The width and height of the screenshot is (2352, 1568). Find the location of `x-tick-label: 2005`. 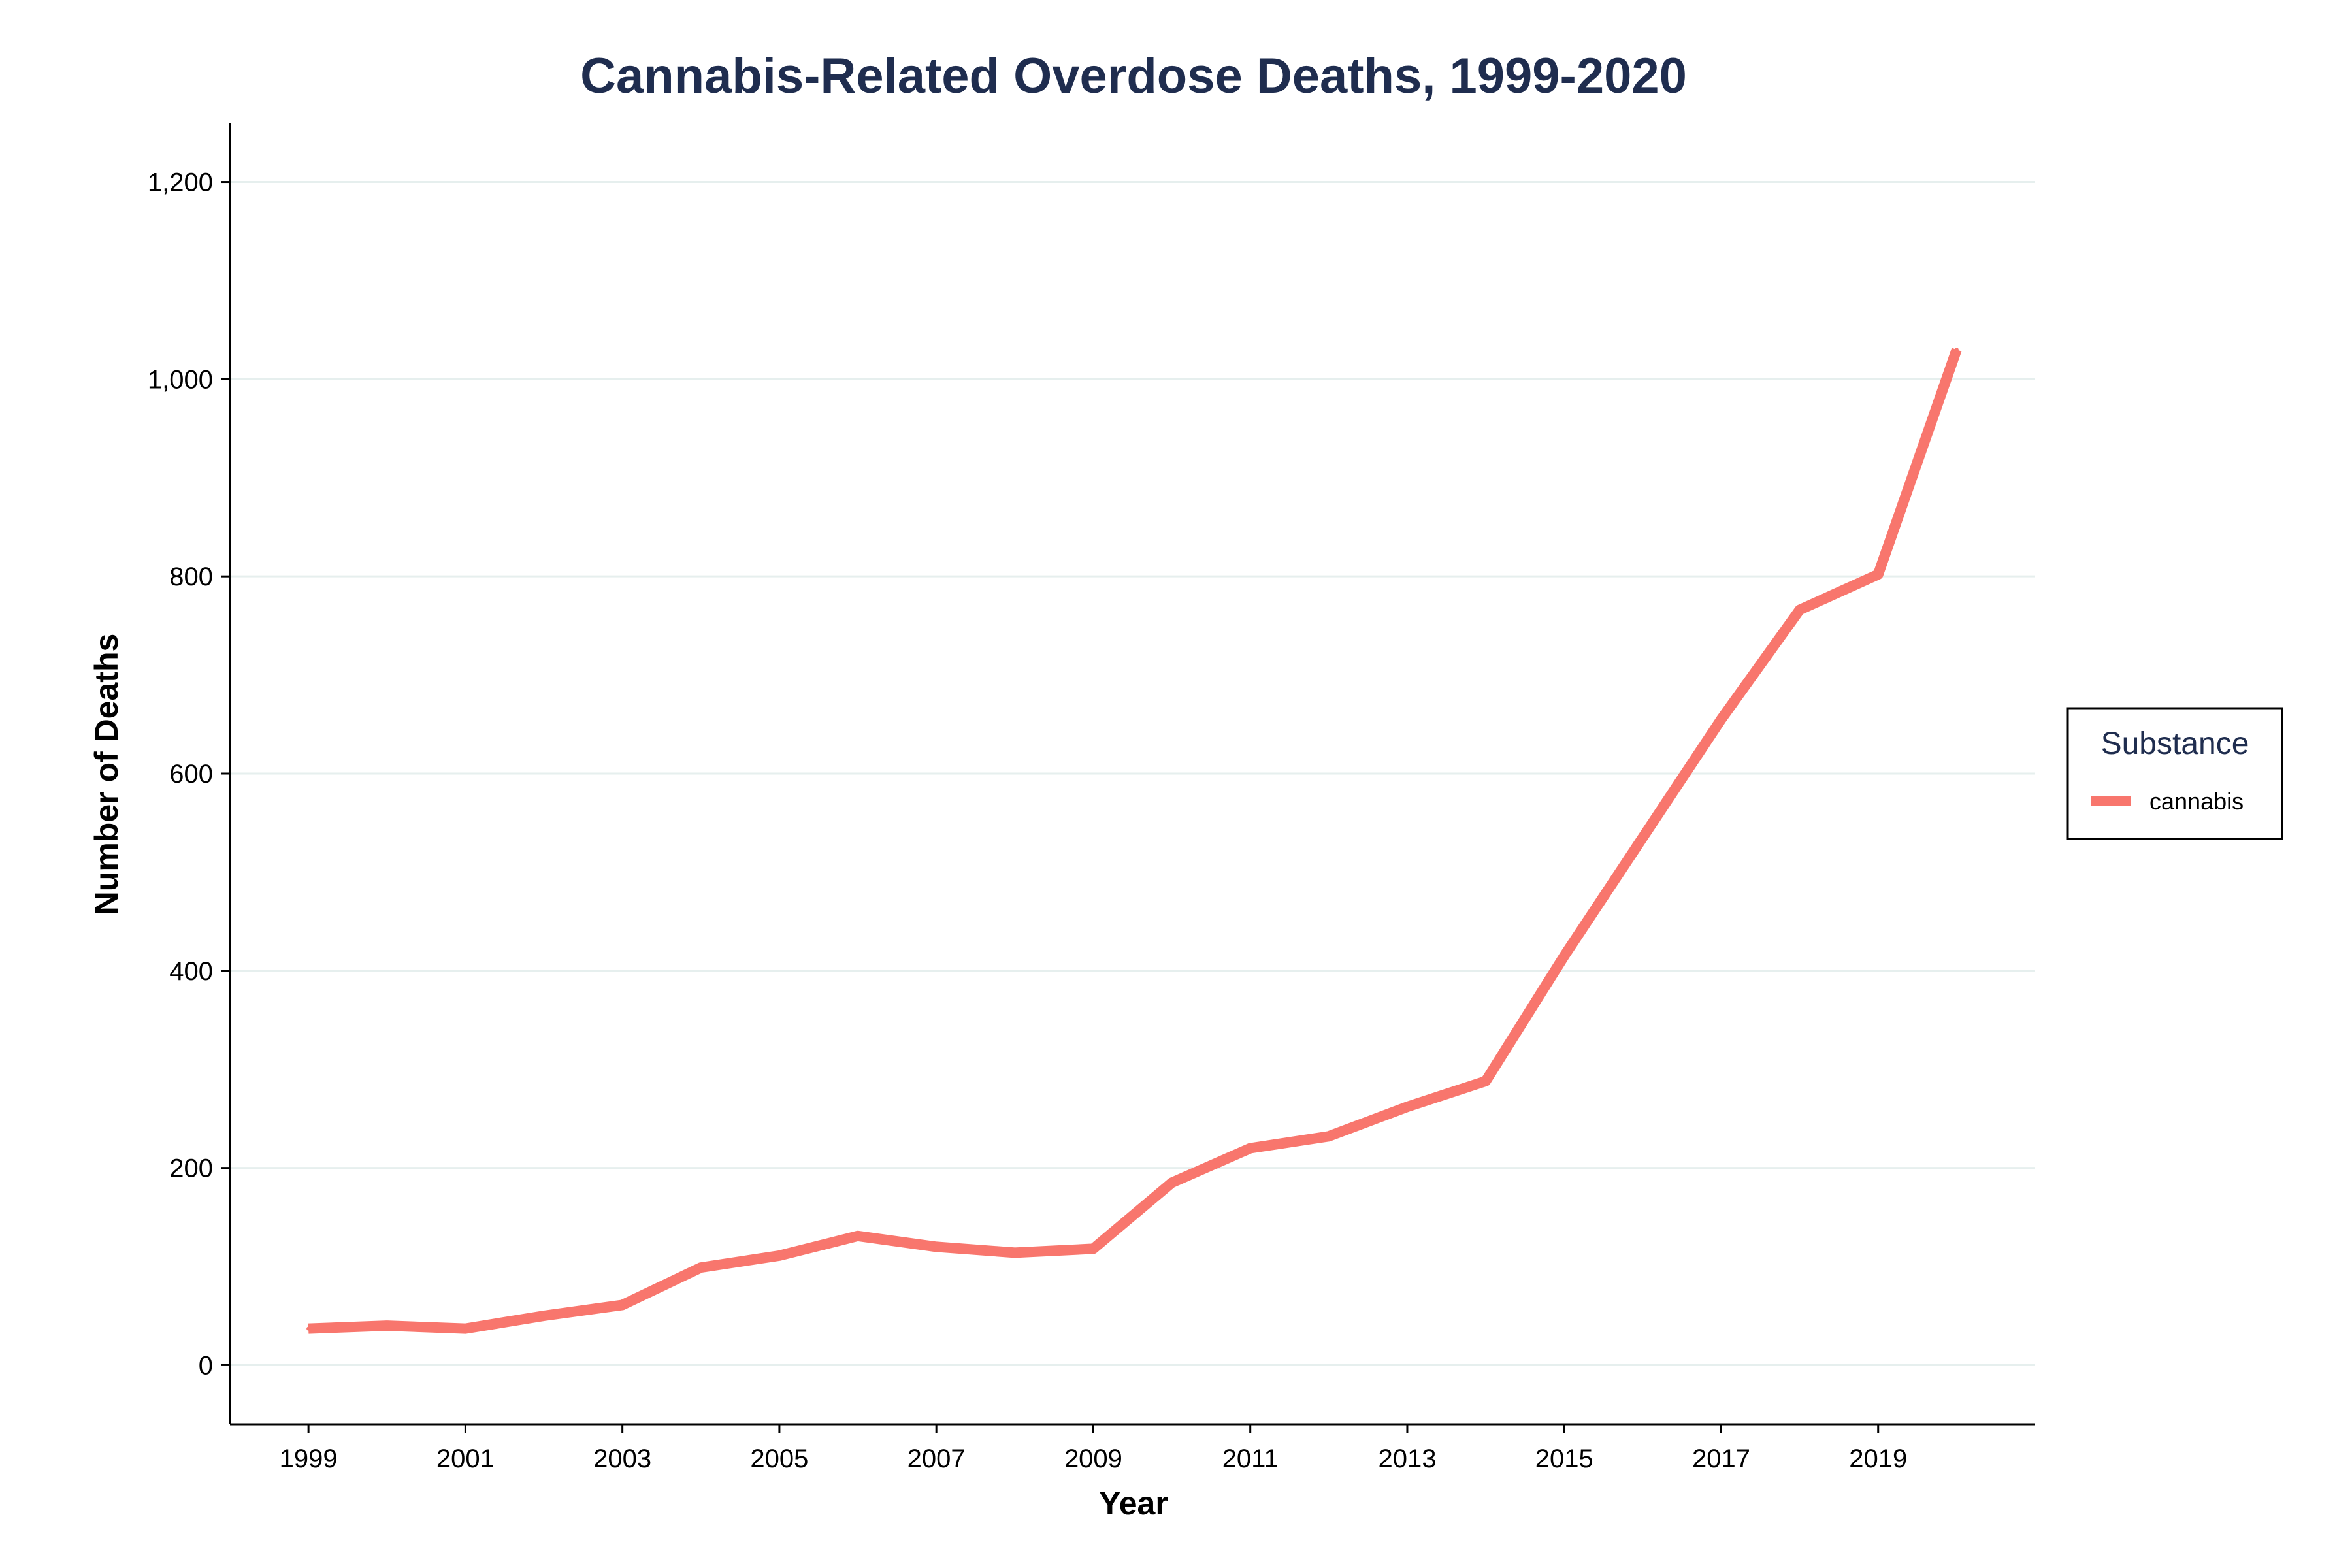

x-tick-label: 2005 is located at coordinates (779, 1459).